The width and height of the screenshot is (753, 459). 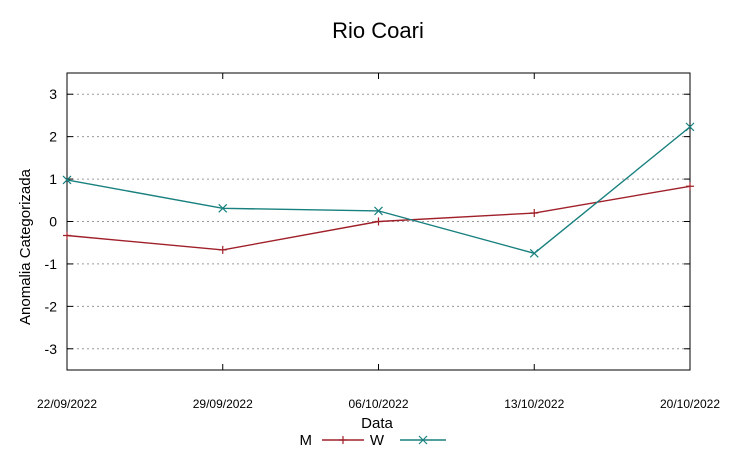 I want to click on x-tick-label: 29/09/2022, so click(x=223, y=404).